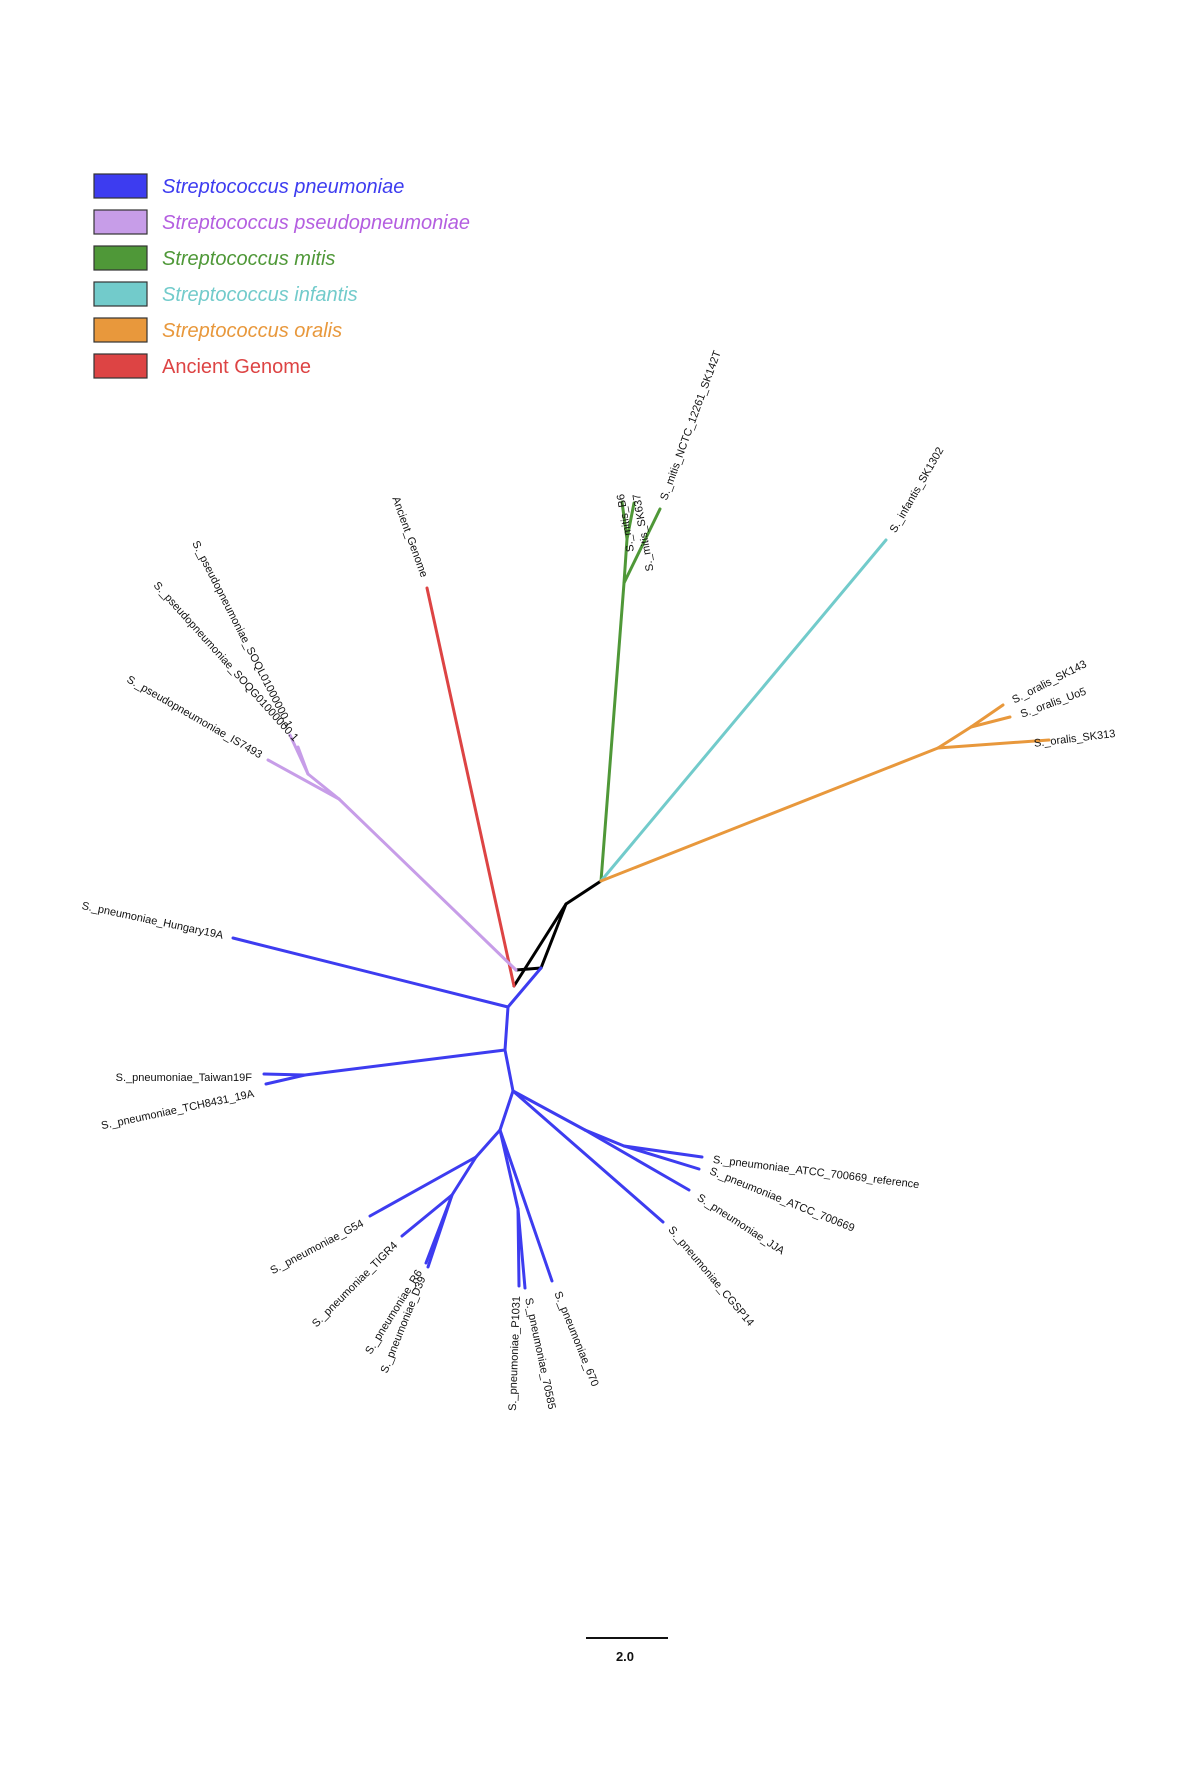  Describe the element at coordinates (236, 367) in the screenshot. I see `legend-label: Ancient Genome` at that location.